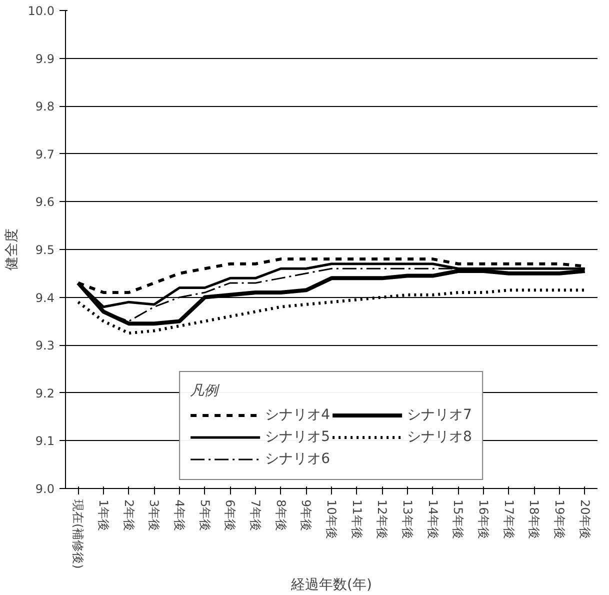  Describe the element at coordinates (439, 437) in the screenshot. I see `legend-label: シナリオ8` at that location.